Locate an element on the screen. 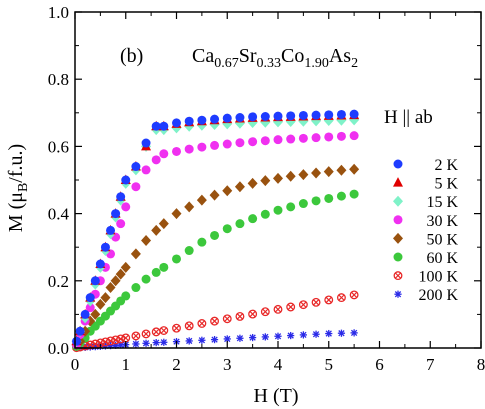 The image size is (485, 409). y-tick-label: 0.4 is located at coordinates (59, 214).